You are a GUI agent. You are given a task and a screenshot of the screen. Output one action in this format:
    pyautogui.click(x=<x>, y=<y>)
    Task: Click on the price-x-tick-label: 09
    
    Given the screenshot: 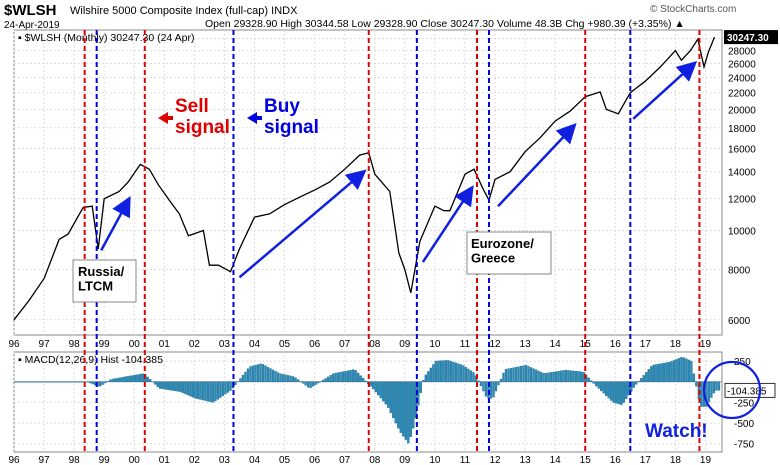 What is the action you would take?
    pyautogui.click(x=405, y=344)
    